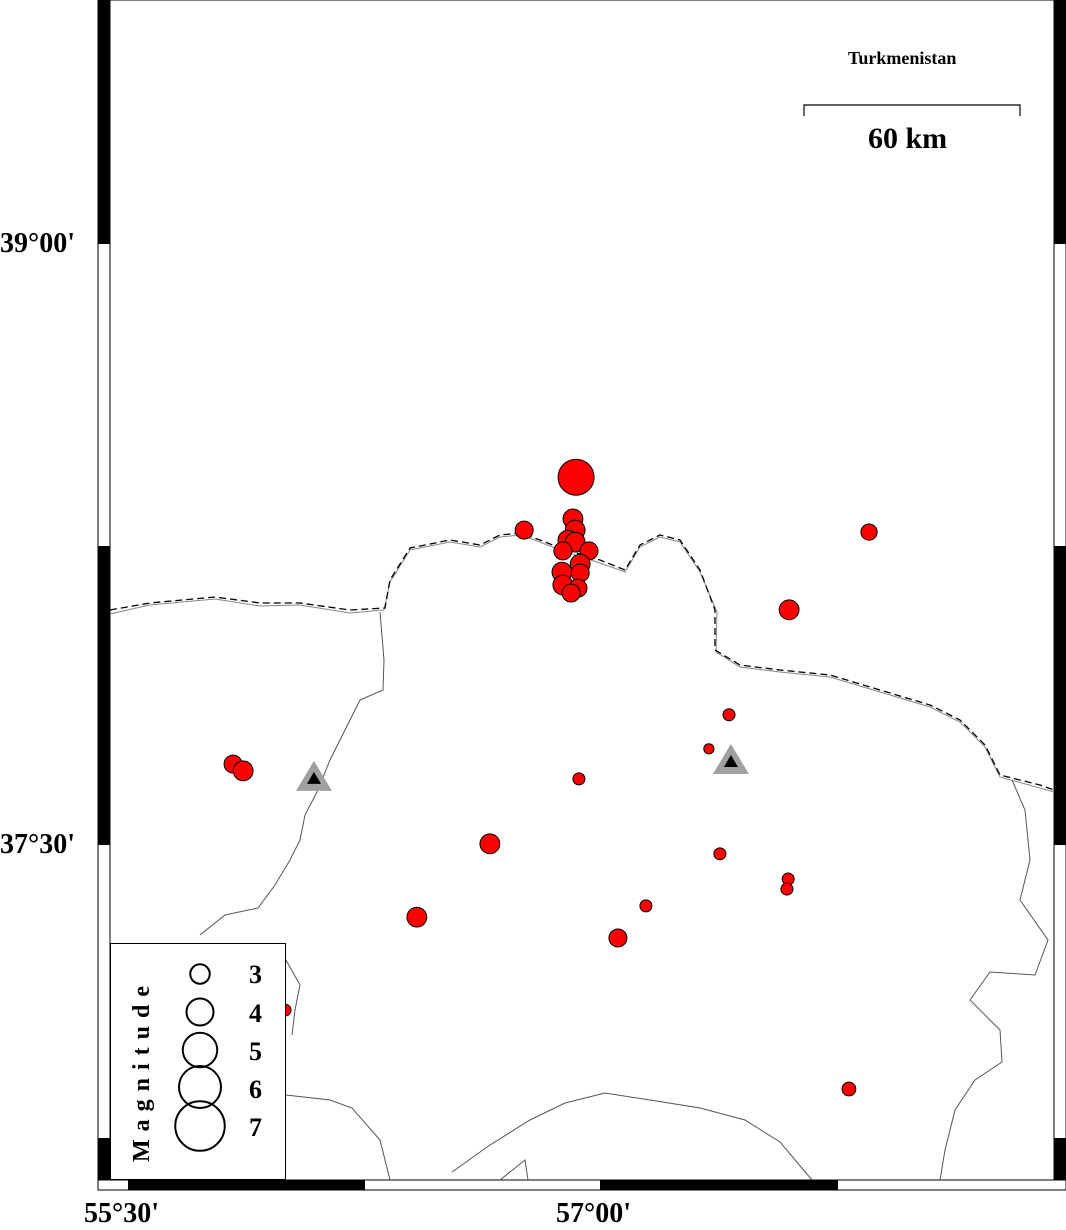 This screenshot has height=1230, width=1066. What do you see at coordinates (908, 138) in the screenshot?
I see `scale-bar-label: 60 km` at bounding box center [908, 138].